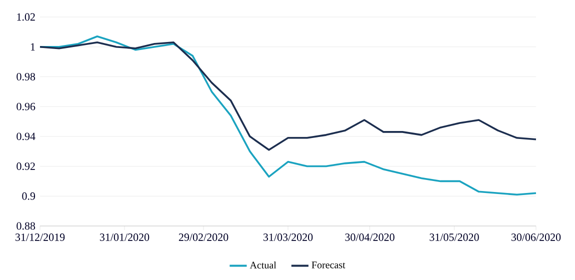 The width and height of the screenshot is (575, 280). Describe the element at coordinates (26, 106) in the screenshot. I see `y-tick-label: 0.96` at that location.